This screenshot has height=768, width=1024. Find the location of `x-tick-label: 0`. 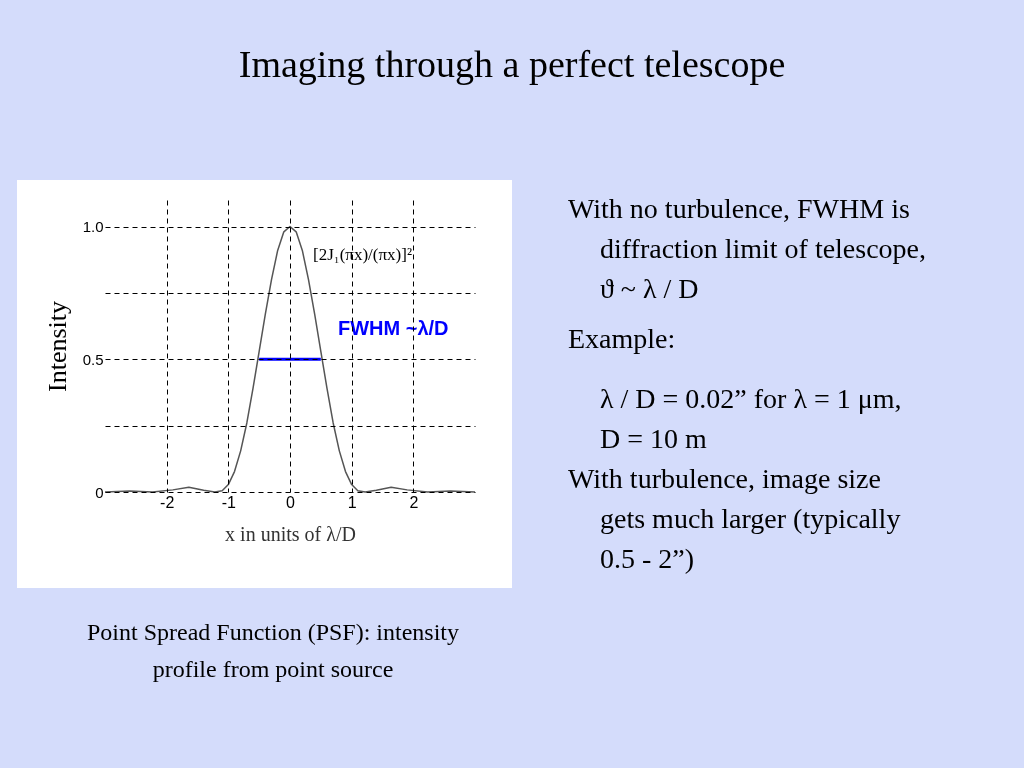

x-tick-label: 0 is located at coordinates (291, 502).